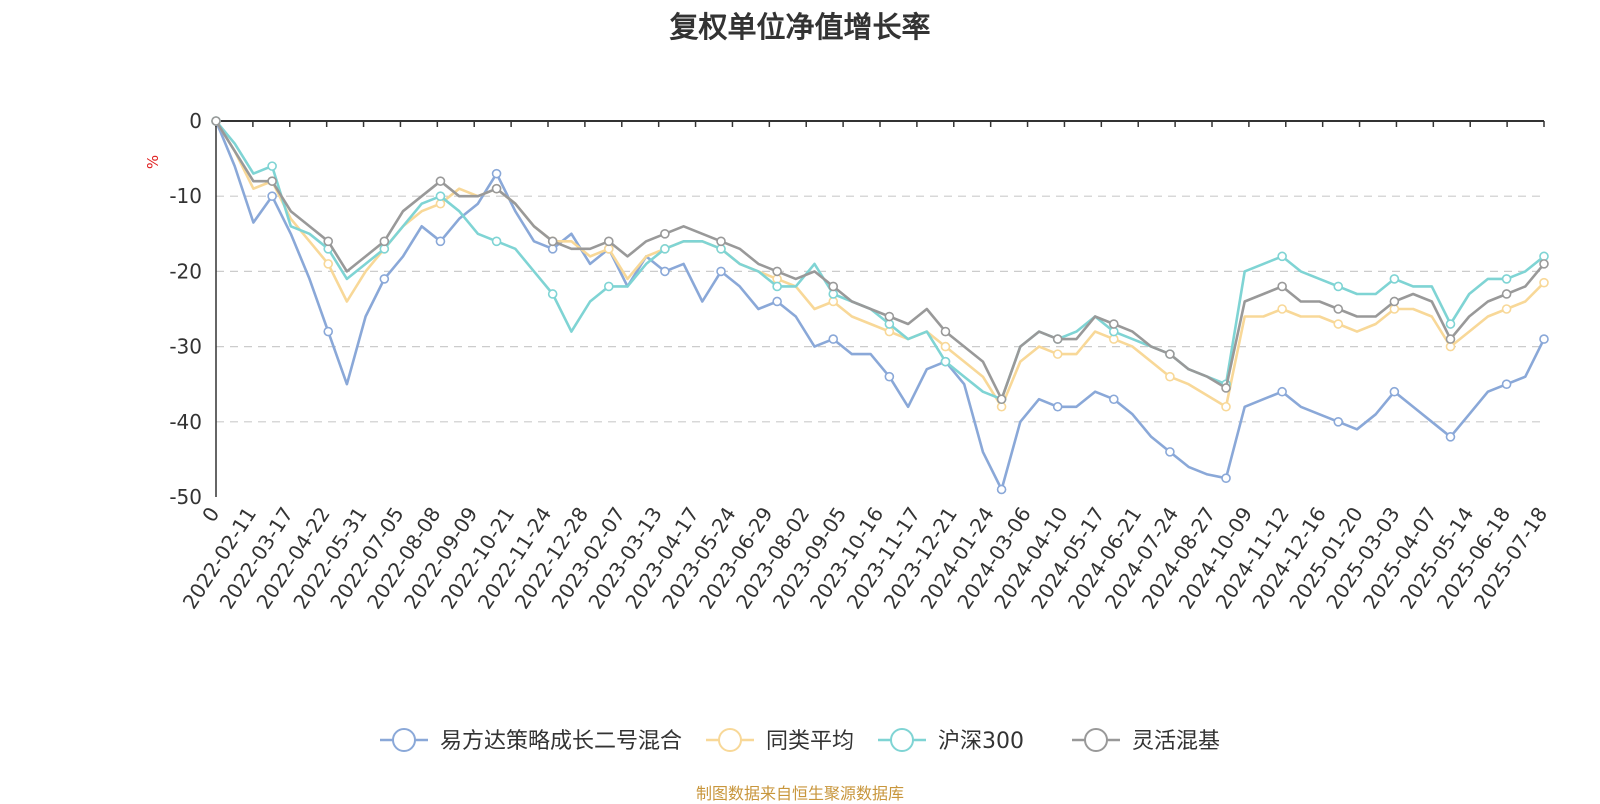 Image resolution: width=1600 pixels, height=804 pixels. Describe the element at coordinates (561, 741) in the screenshot. I see `legend-label: 易方达策略成长二号混合` at that location.